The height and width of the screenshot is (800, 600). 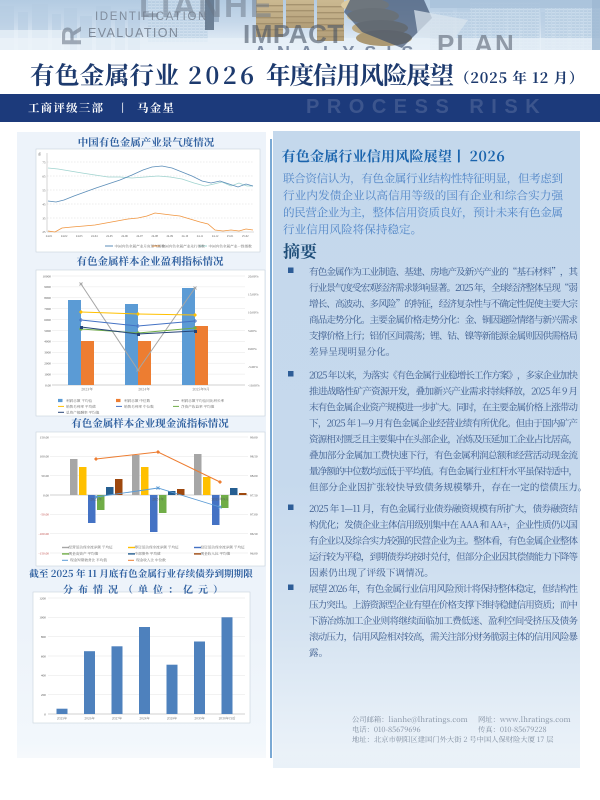 I want to click on svg-text: 10000, so click(x=47, y=276).